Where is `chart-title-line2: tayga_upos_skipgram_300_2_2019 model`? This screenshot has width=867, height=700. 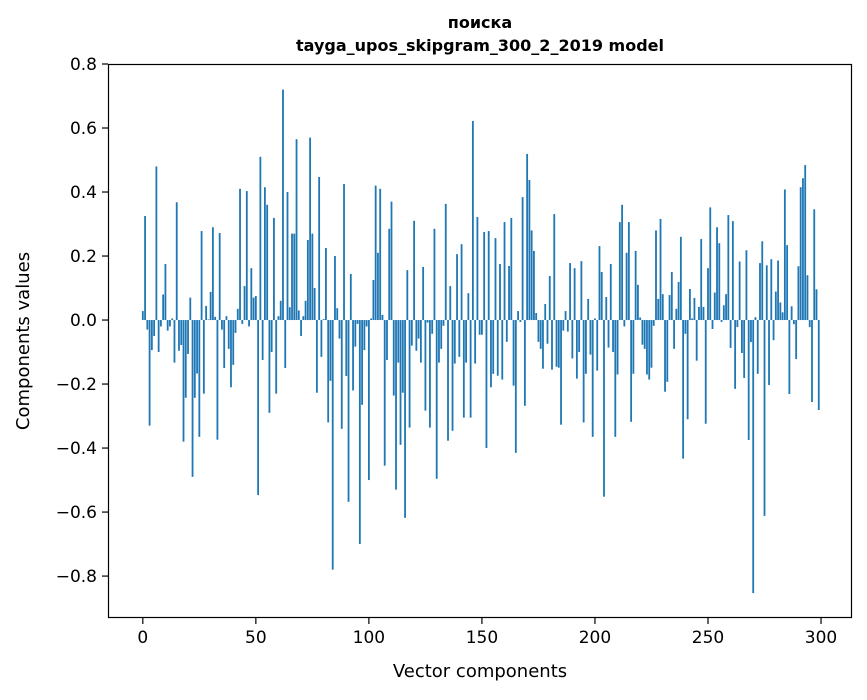 chart-title-line2: tayga_upos_skipgram_300_2_2019 model is located at coordinates (480, 45).